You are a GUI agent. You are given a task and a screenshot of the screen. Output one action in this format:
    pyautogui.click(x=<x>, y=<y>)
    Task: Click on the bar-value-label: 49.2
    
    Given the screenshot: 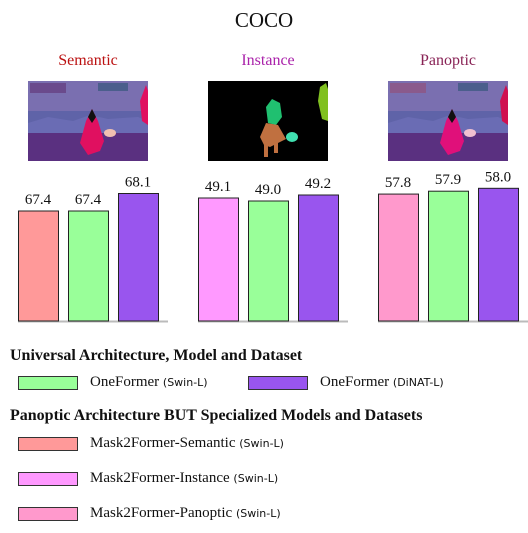 What is the action you would take?
    pyautogui.click(x=318, y=184)
    